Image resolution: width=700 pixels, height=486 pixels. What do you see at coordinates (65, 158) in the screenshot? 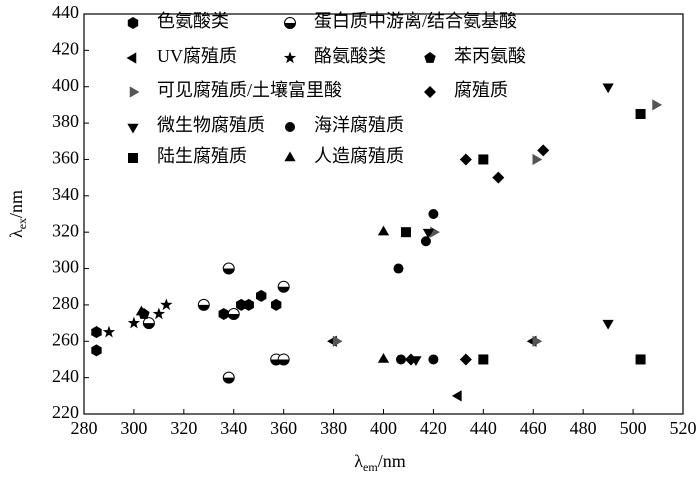
I see `y-tick-label: 360` at bounding box center [65, 158].